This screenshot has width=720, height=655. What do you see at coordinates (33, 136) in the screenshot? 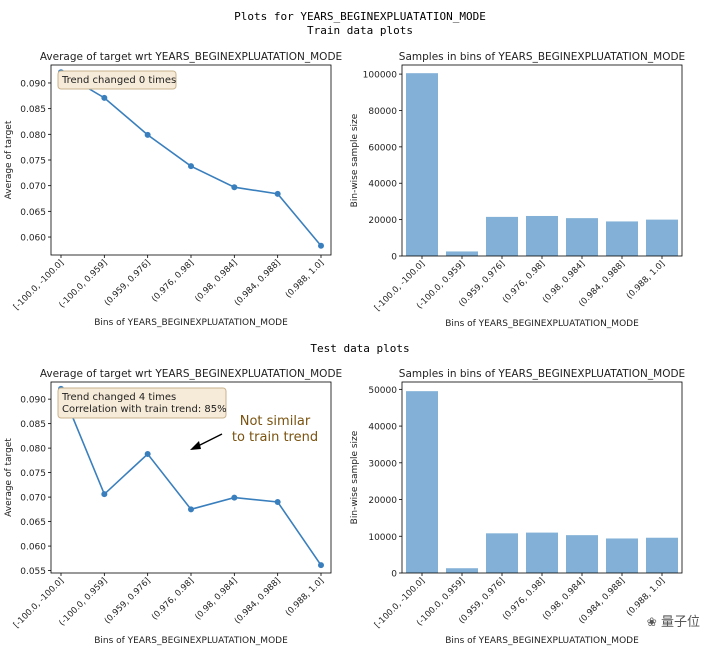
I see `train-line-ytick-label: 0.080` at bounding box center [33, 136].